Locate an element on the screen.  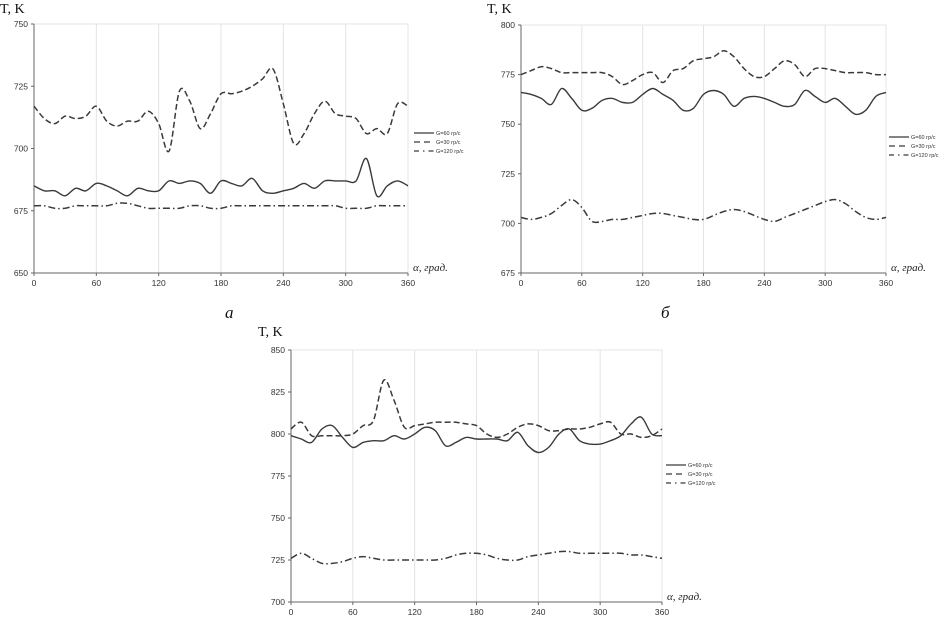
panel-caption: а is located at coordinates (229, 312).